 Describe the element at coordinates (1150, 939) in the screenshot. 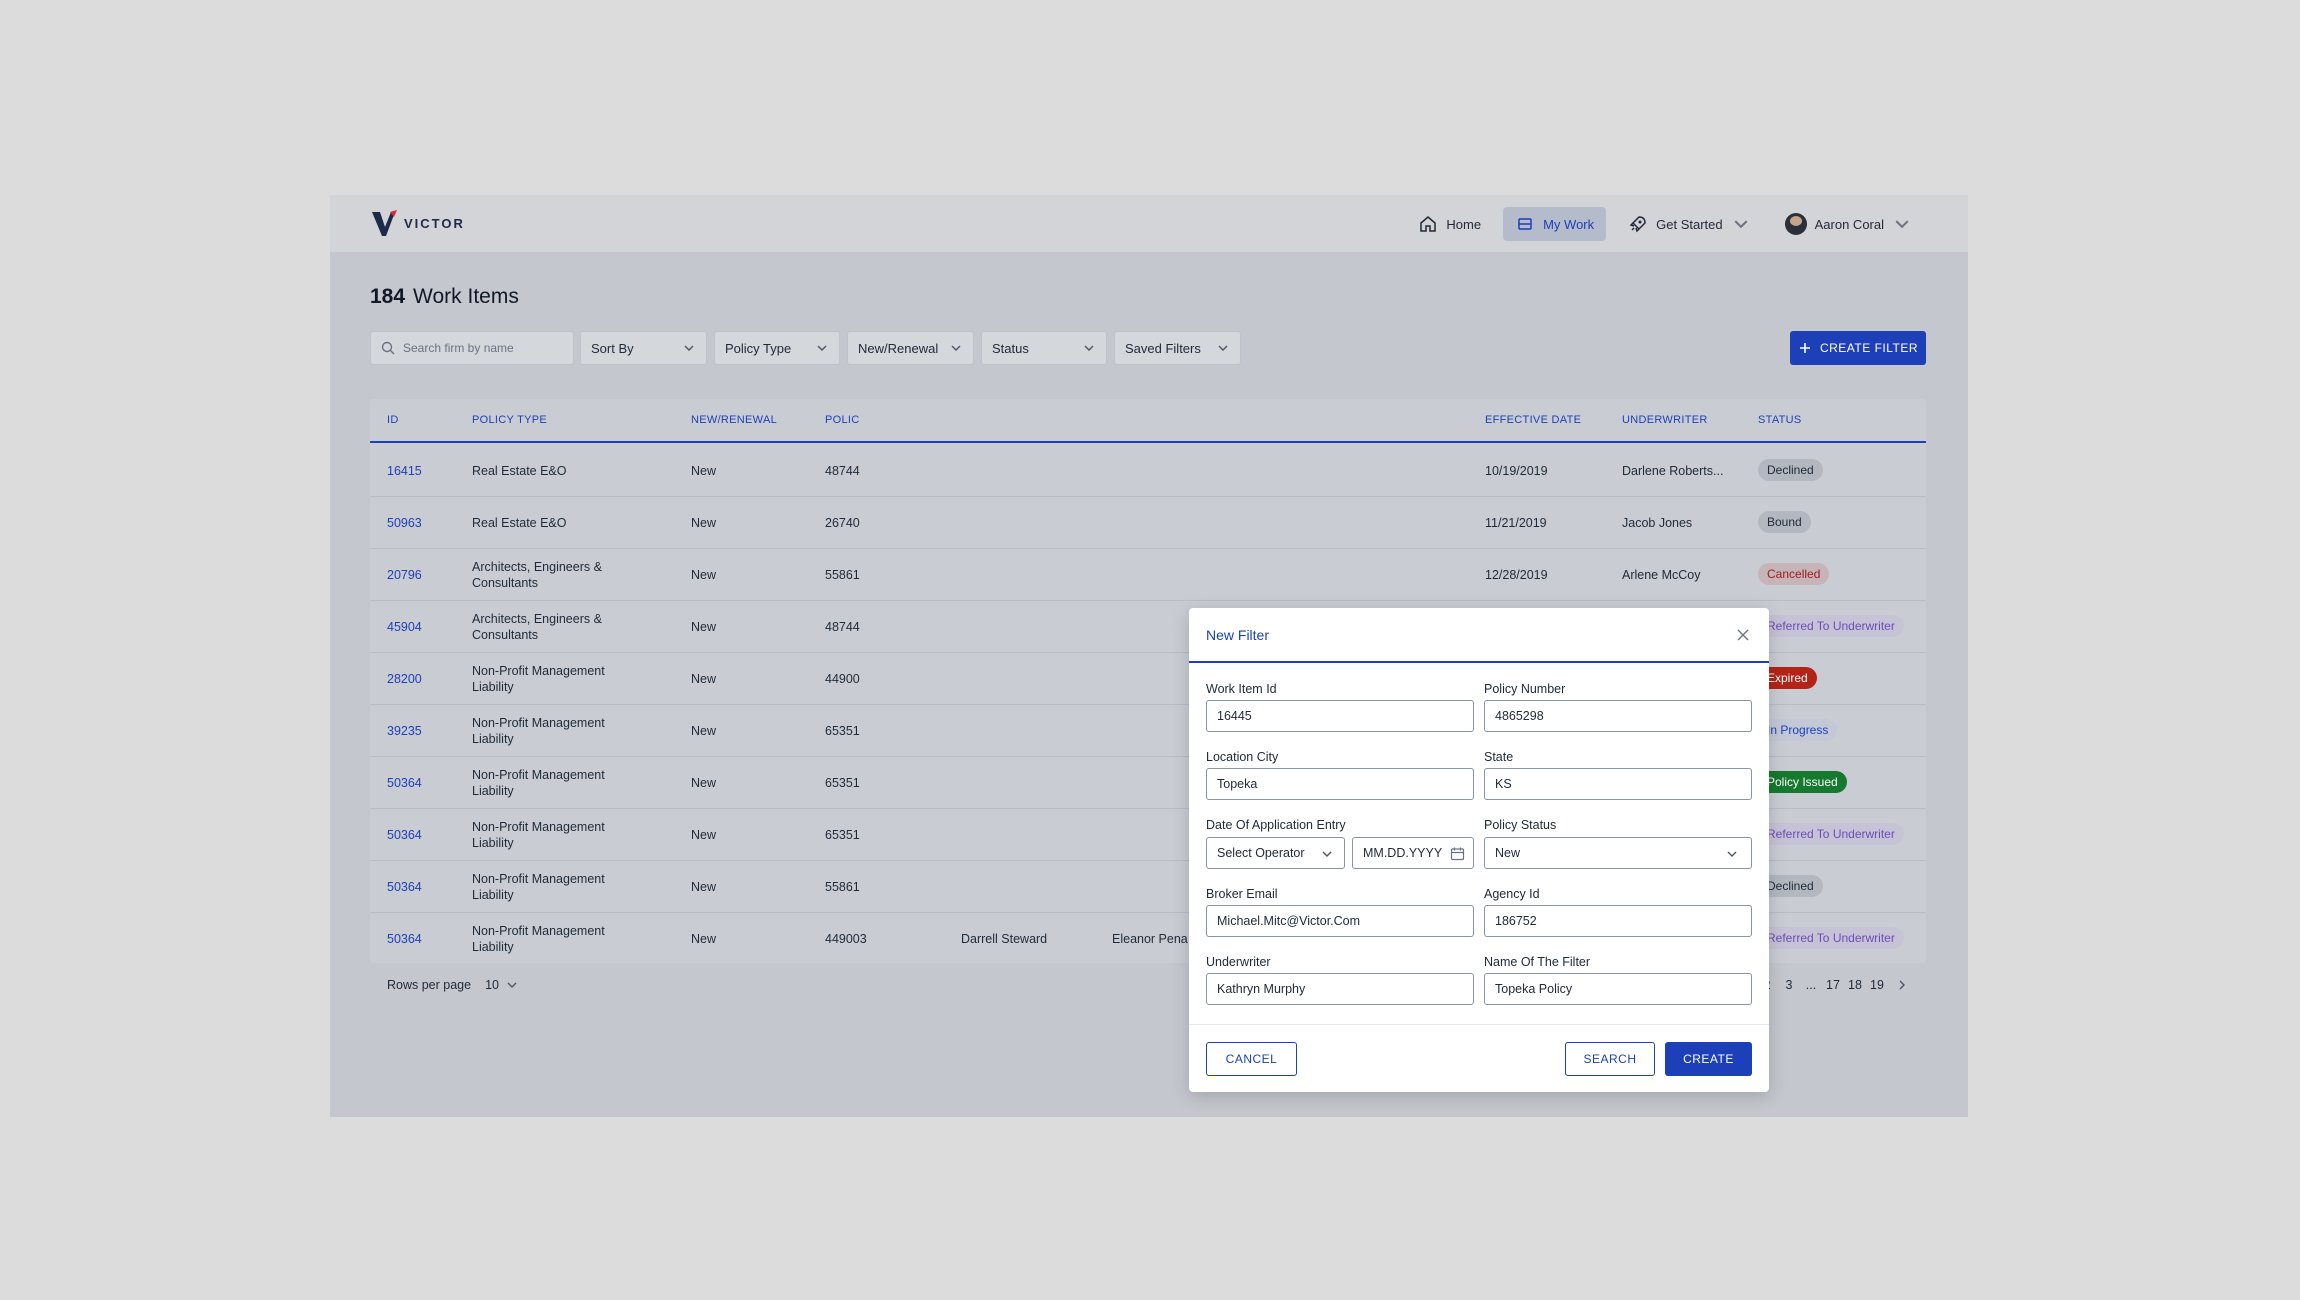

I see `row-agent: Eleanor Pena` at that location.